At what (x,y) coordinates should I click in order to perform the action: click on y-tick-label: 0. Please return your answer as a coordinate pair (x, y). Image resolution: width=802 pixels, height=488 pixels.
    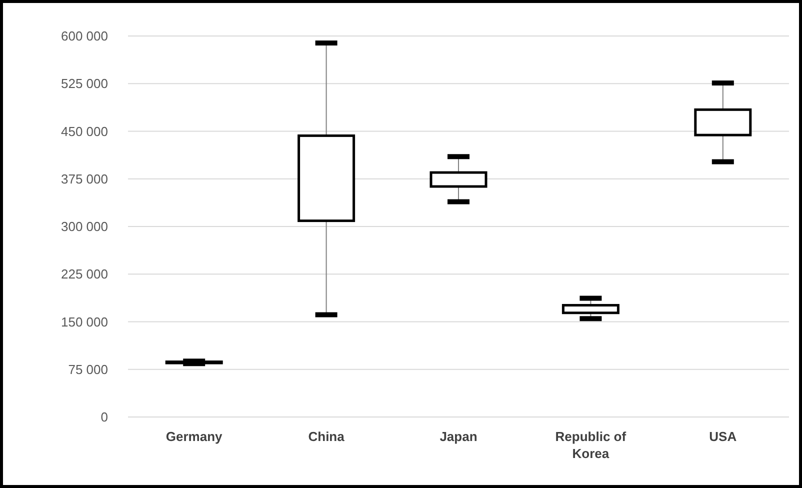
    Looking at the image, I should click on (104, 417).